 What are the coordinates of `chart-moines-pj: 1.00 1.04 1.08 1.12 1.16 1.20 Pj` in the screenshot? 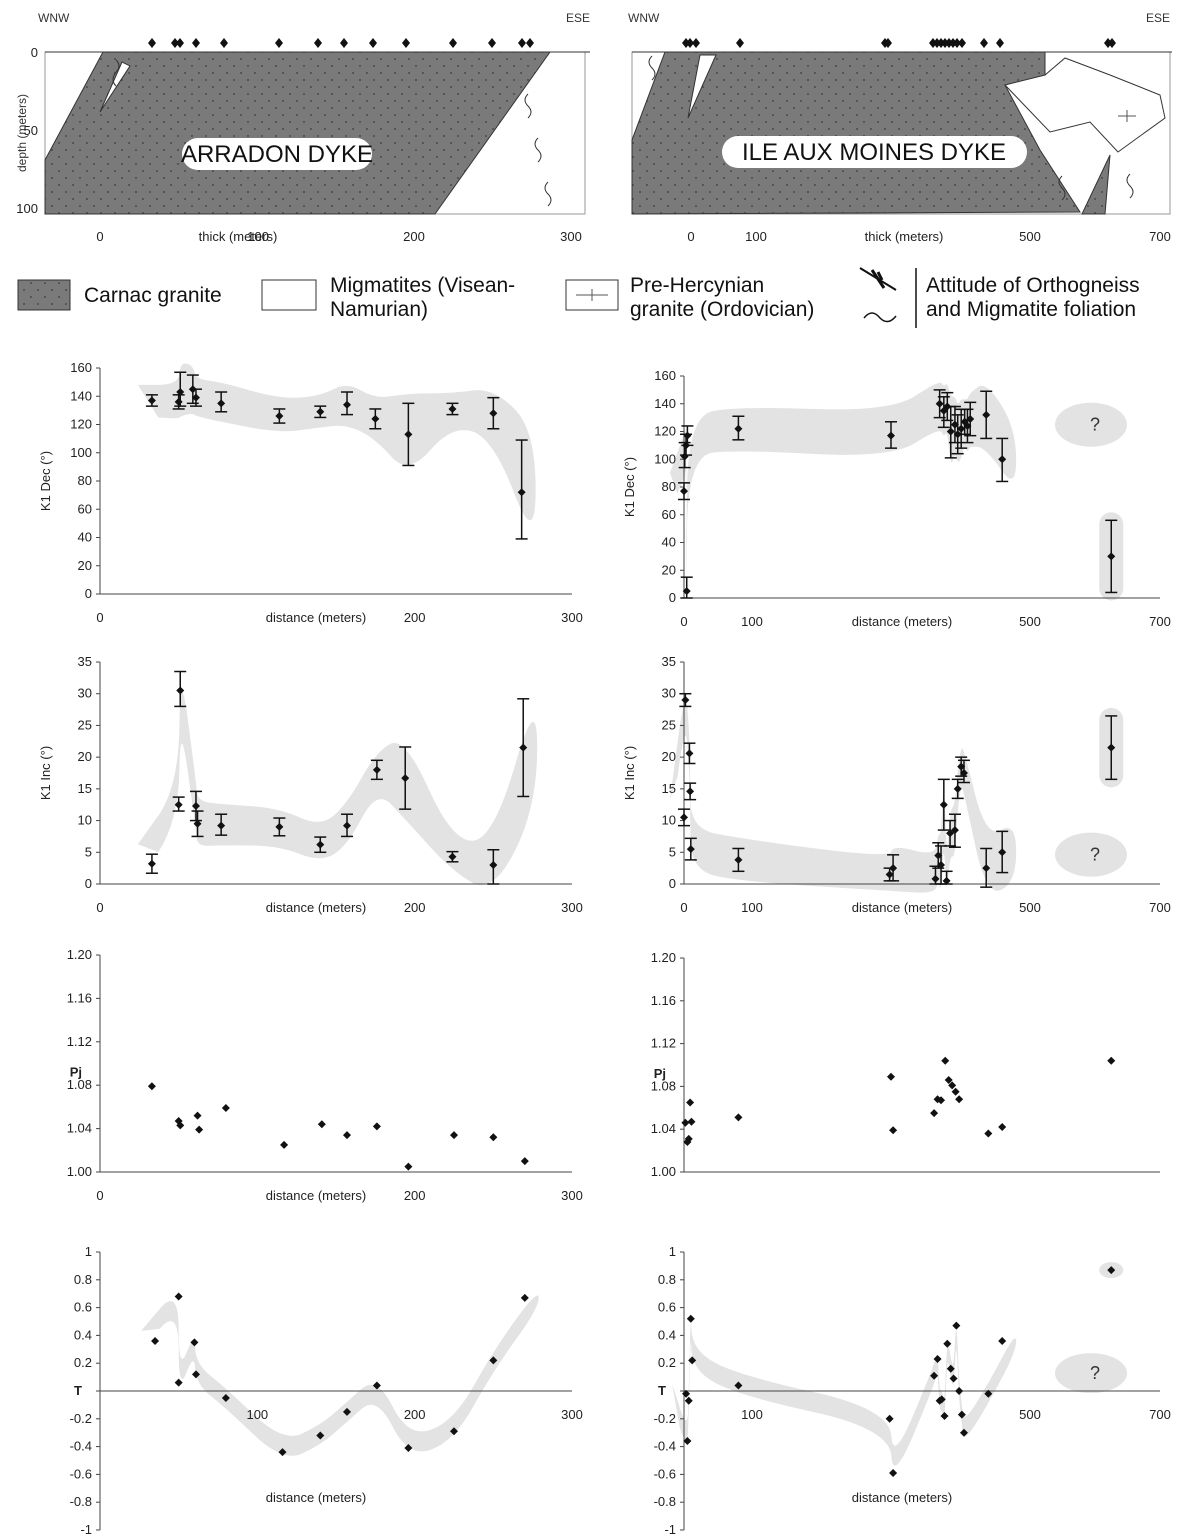 It's located at (905, 1064).